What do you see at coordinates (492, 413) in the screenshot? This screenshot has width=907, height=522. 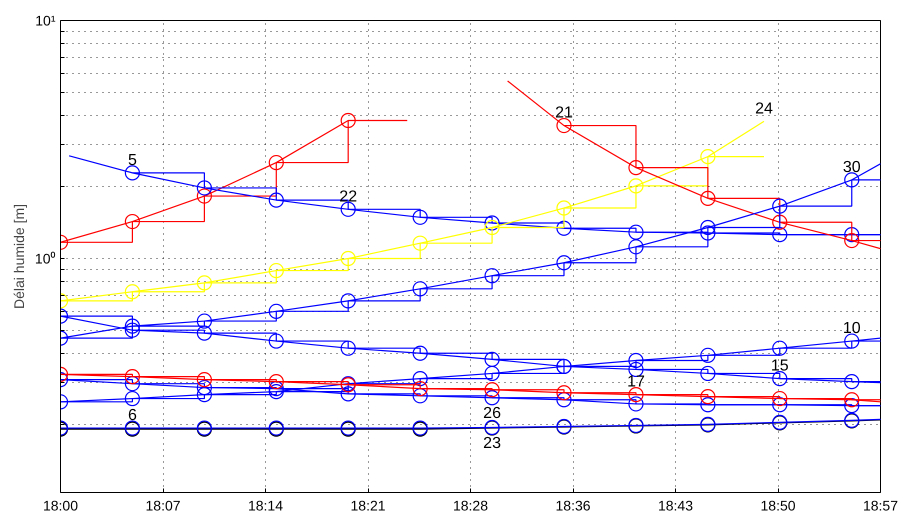 I see `annotation: 26` at bounding box center [492, 413].